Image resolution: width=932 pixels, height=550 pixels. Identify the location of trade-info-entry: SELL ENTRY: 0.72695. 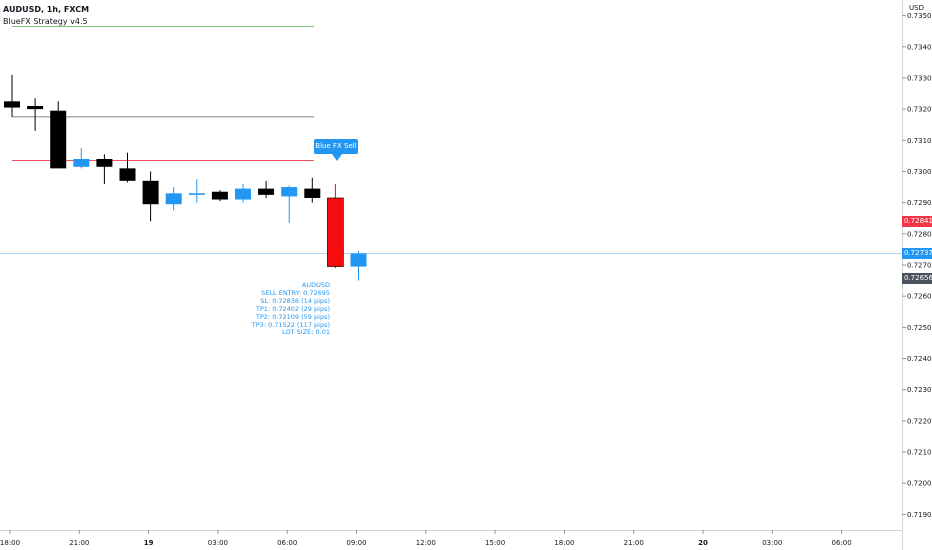
(295, 292).